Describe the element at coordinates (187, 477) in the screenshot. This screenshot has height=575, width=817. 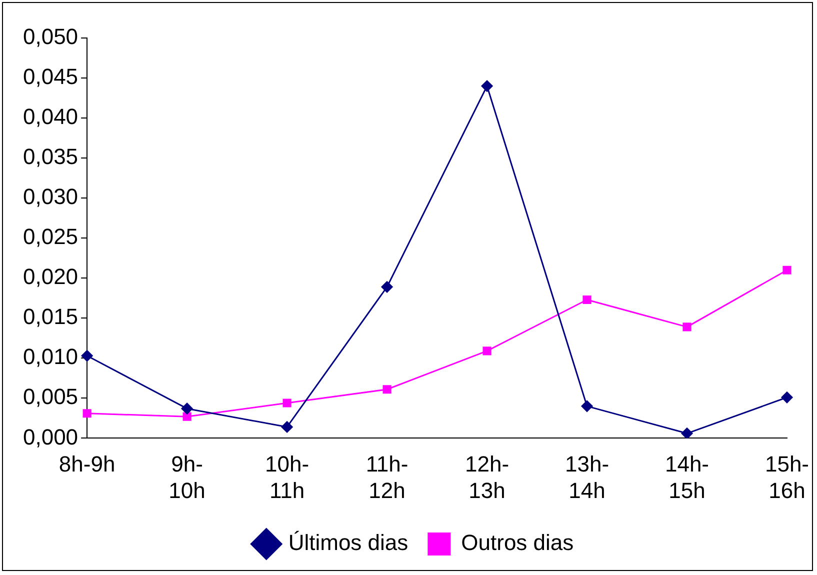
I see `x-tick-label: 9h-10h` at that location.